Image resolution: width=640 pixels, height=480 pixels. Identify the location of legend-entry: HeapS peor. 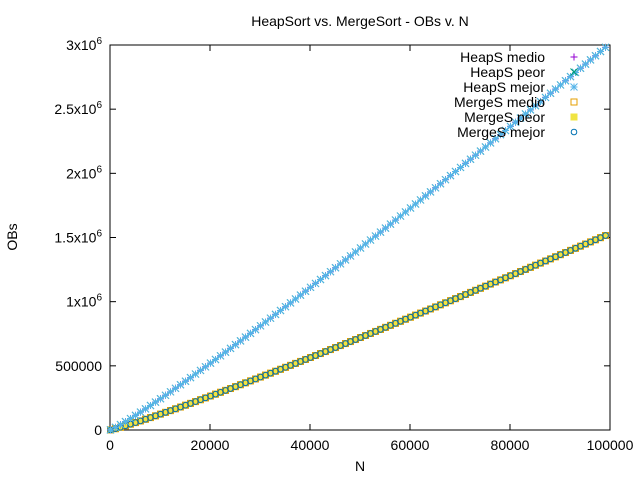
(524, 72).